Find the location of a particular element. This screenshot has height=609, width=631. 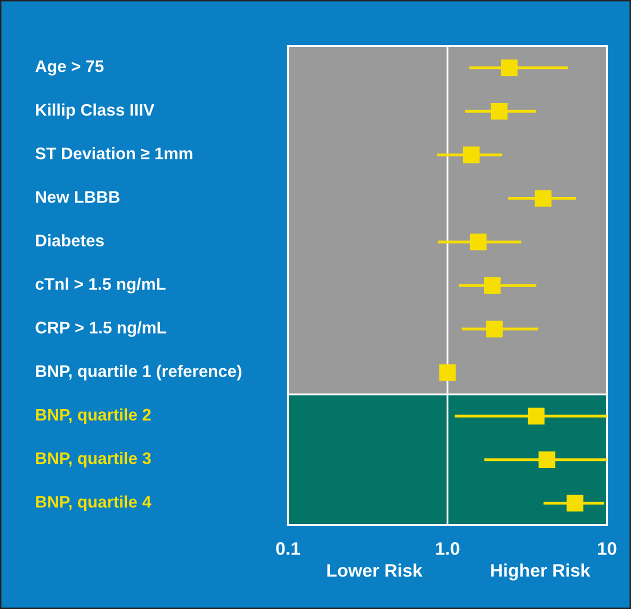

y-tick-label: CRP > 1.5 ng/mL is located at coordinates (101, 329).